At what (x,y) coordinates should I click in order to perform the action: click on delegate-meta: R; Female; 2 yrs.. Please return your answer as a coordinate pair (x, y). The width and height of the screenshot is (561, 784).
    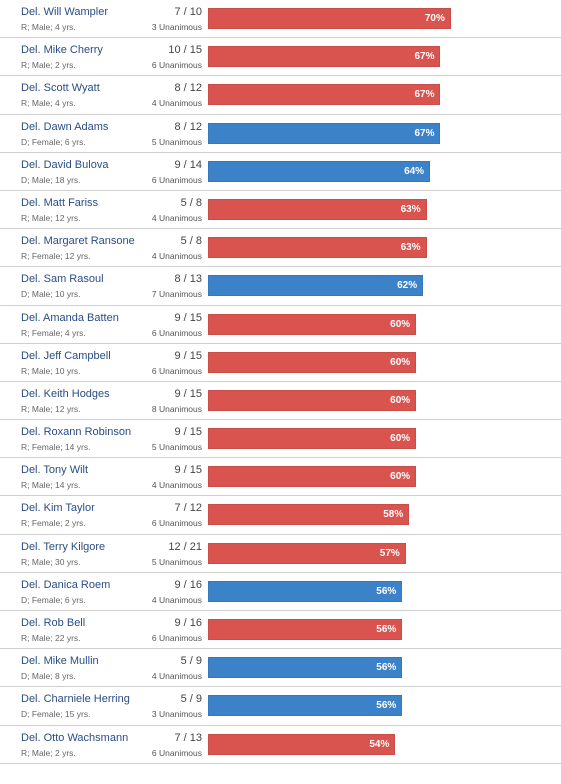
    Looking at the image, I should click on (53, 523).